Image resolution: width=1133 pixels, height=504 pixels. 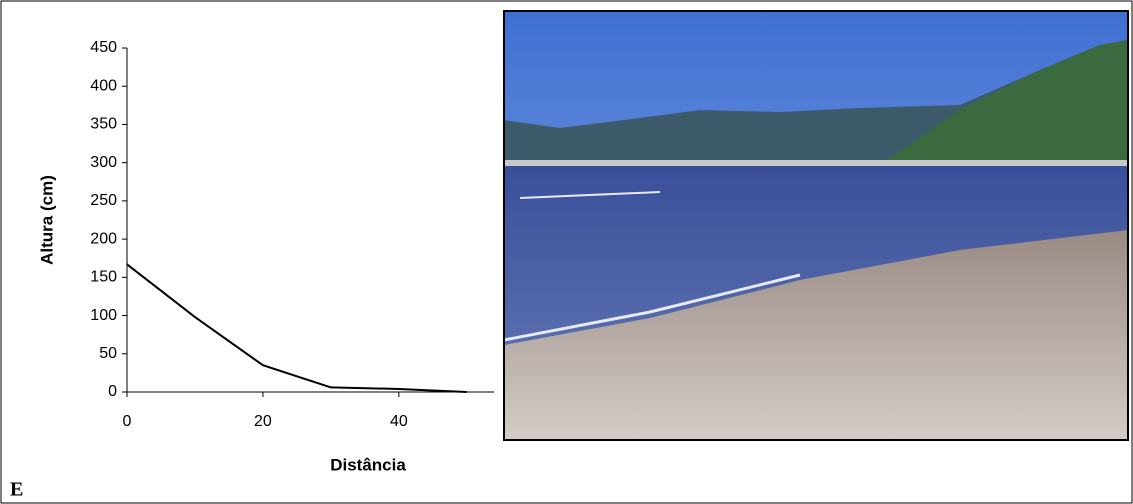 What do you see at coordinates (103, 162) in the screenshot?
I see `y-tick-label: 300` at bounding box center [103, 162].